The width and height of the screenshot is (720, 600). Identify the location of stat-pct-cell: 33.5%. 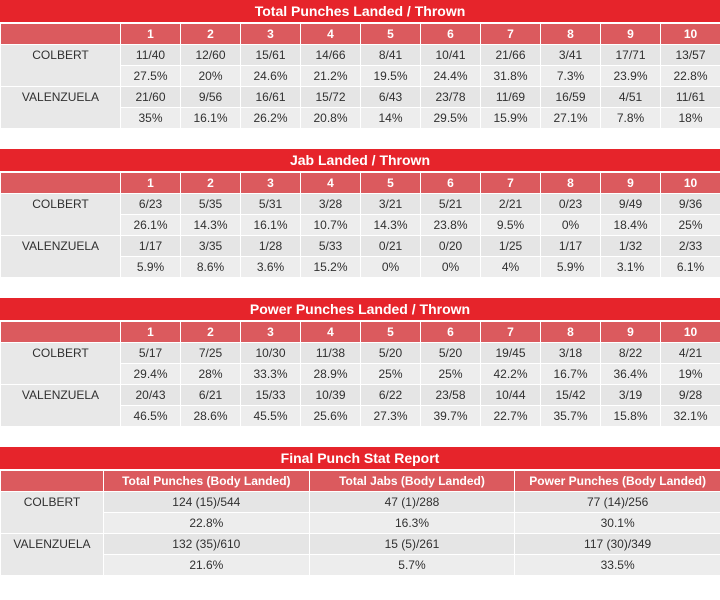
(617, 565).